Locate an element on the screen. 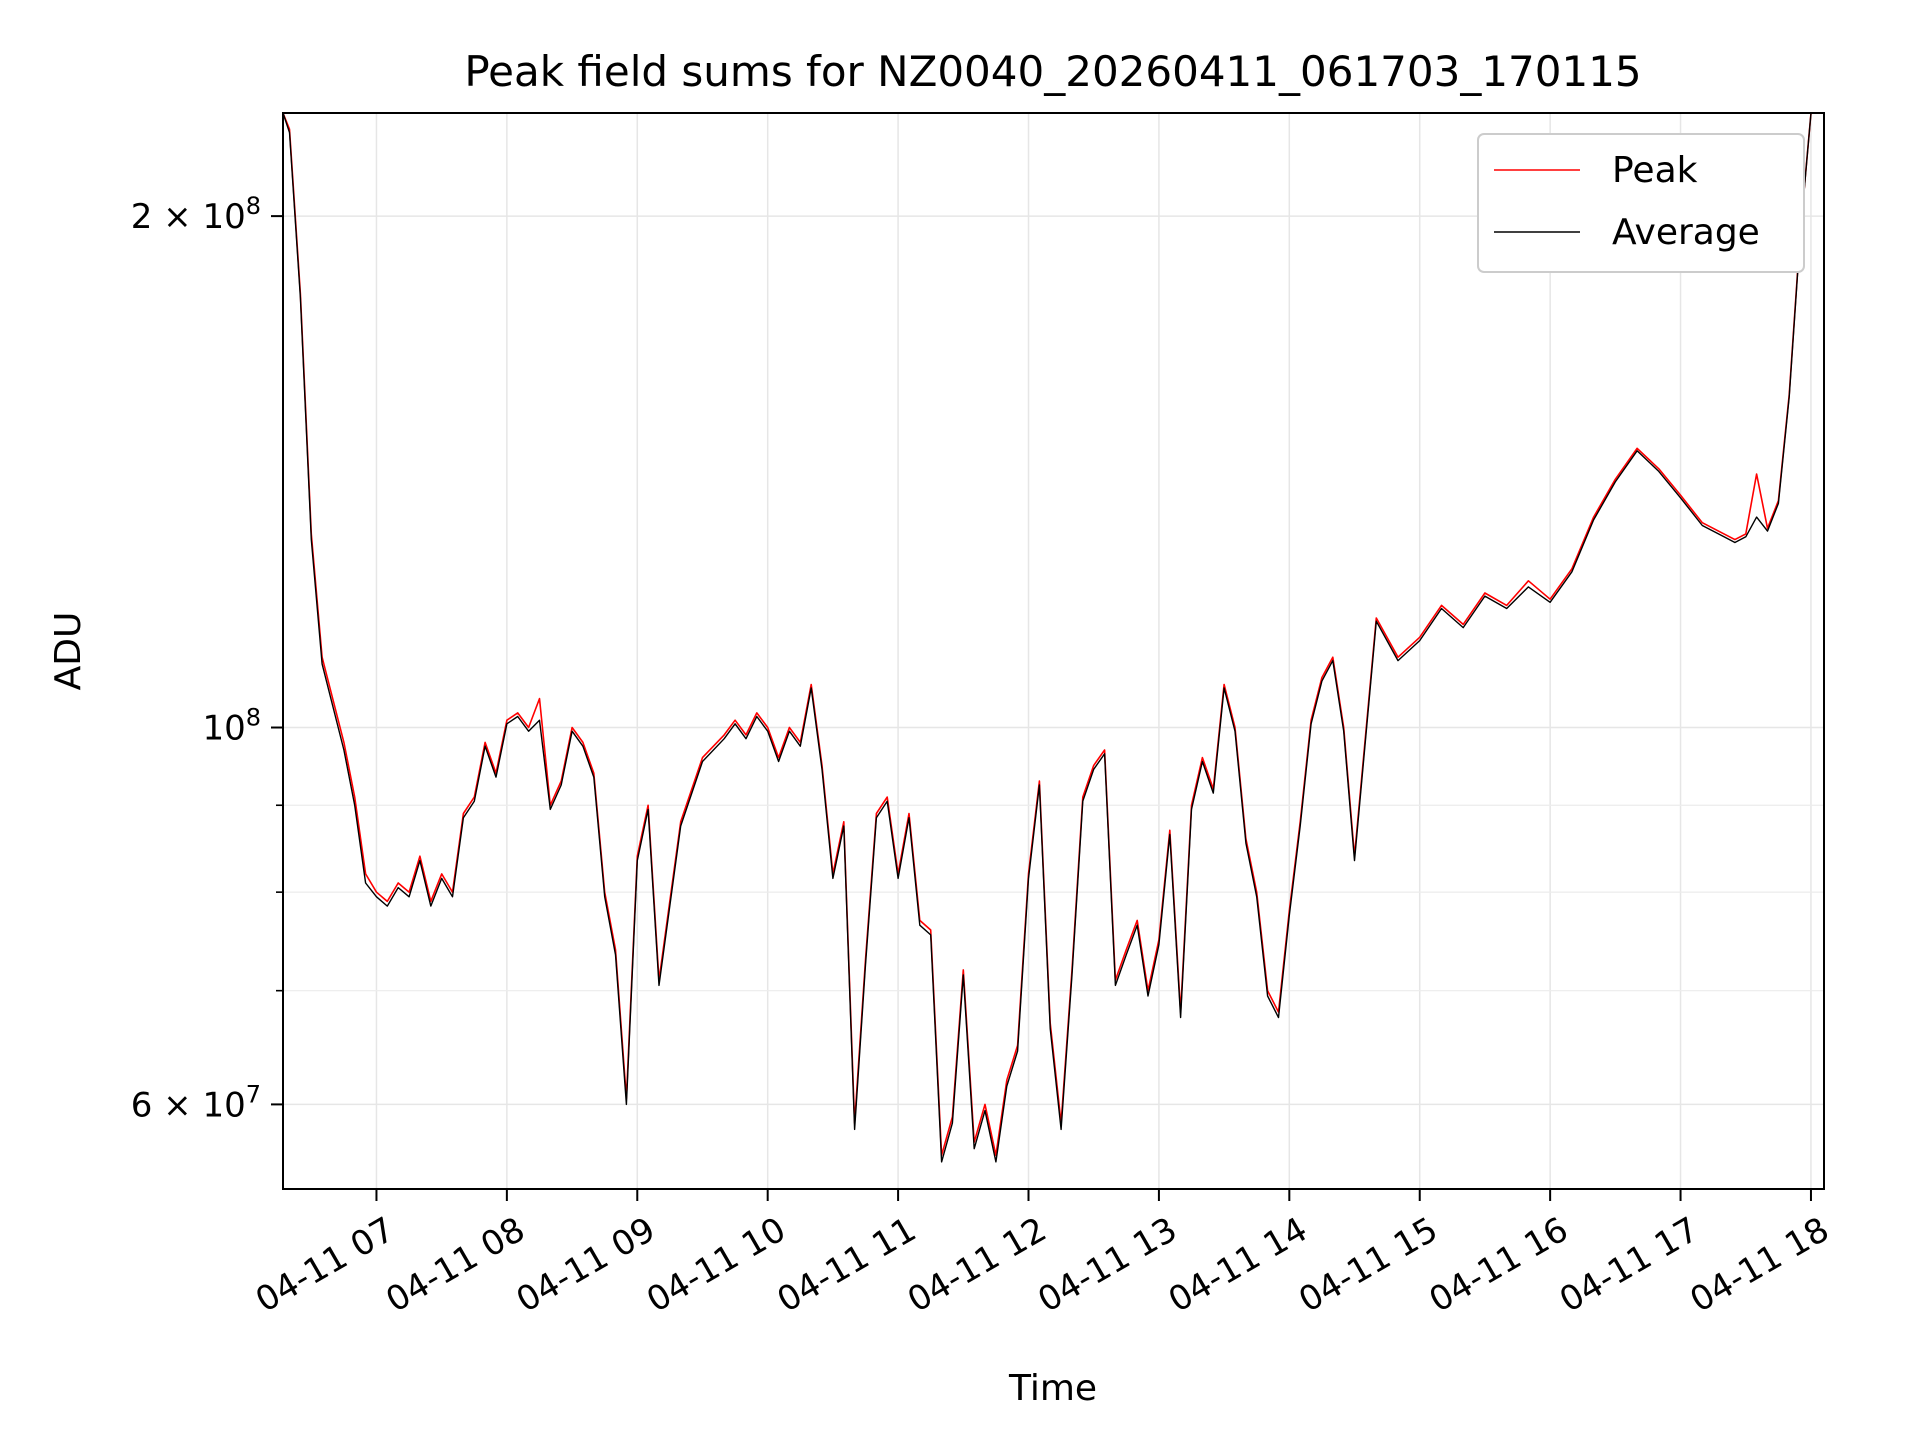 The height and width of the screenshot is (1440, 1920). y-tick-label: 2 × 108 is located at coordinates (196, 214).